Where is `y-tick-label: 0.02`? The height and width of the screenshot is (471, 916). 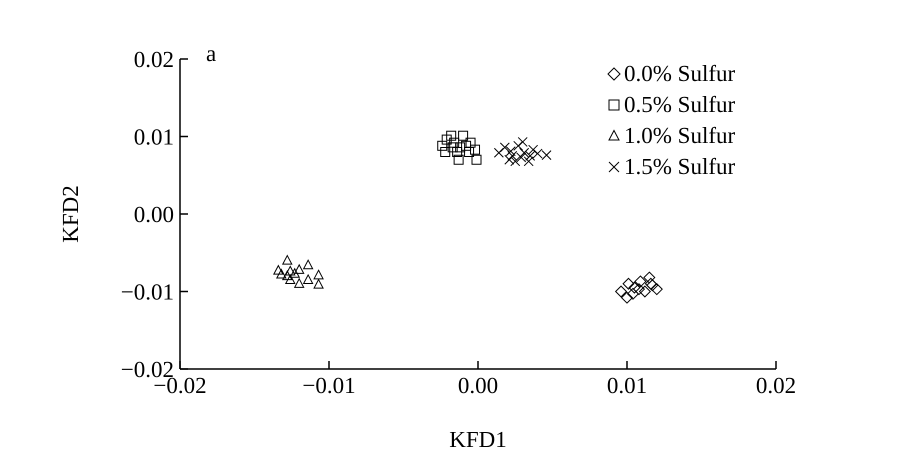
y-tick-label: 0.02 is located at coordinates (154, 59).